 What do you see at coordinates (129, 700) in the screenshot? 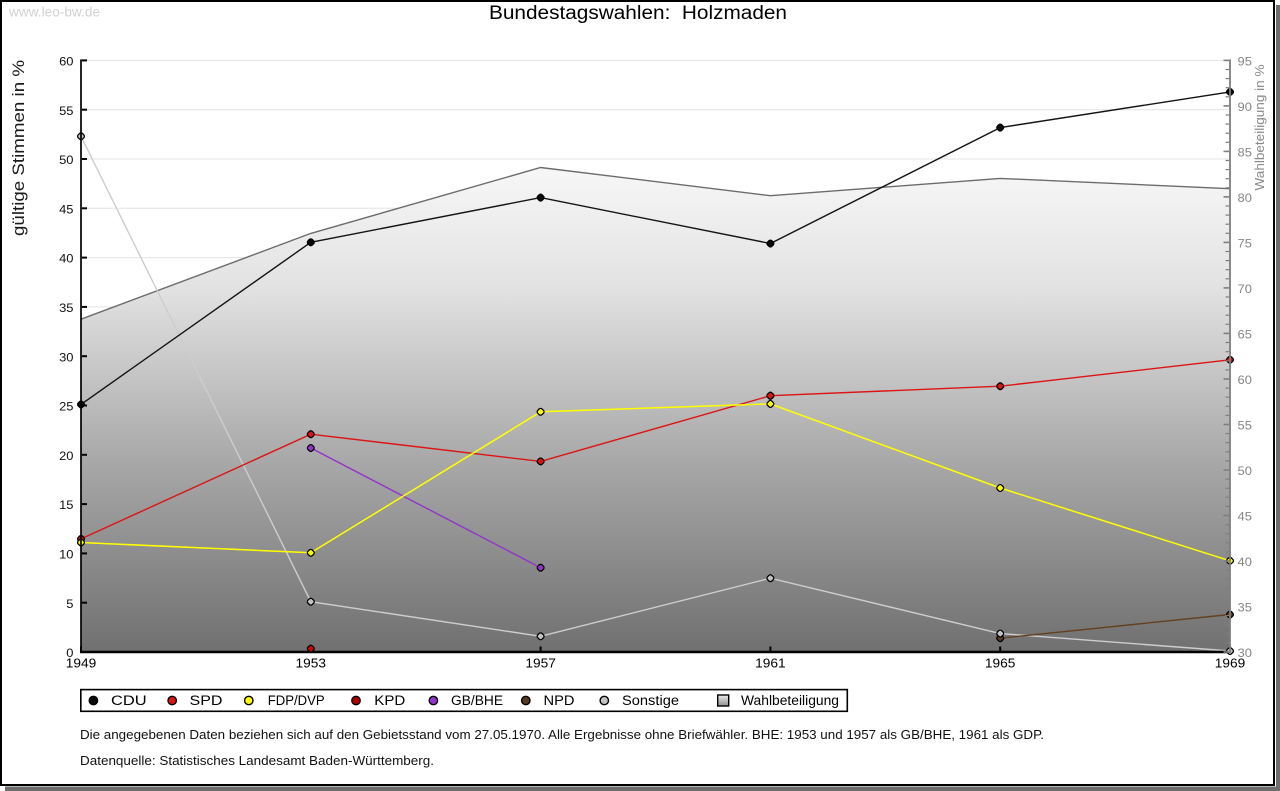
I see `svg-text: CDU` at bounding box center [129, 700].